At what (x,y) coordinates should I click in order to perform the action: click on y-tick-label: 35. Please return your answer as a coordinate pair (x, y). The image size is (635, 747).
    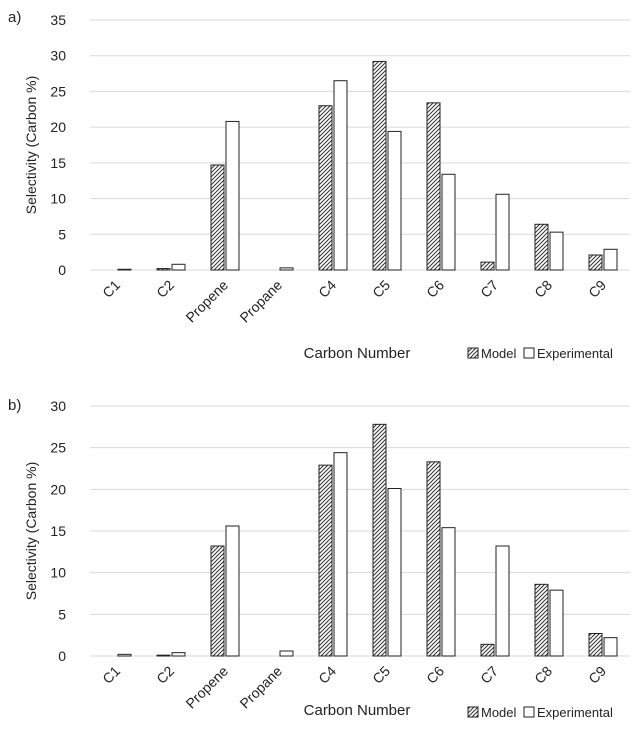
    Looking at the image, I should click on (58, 20).